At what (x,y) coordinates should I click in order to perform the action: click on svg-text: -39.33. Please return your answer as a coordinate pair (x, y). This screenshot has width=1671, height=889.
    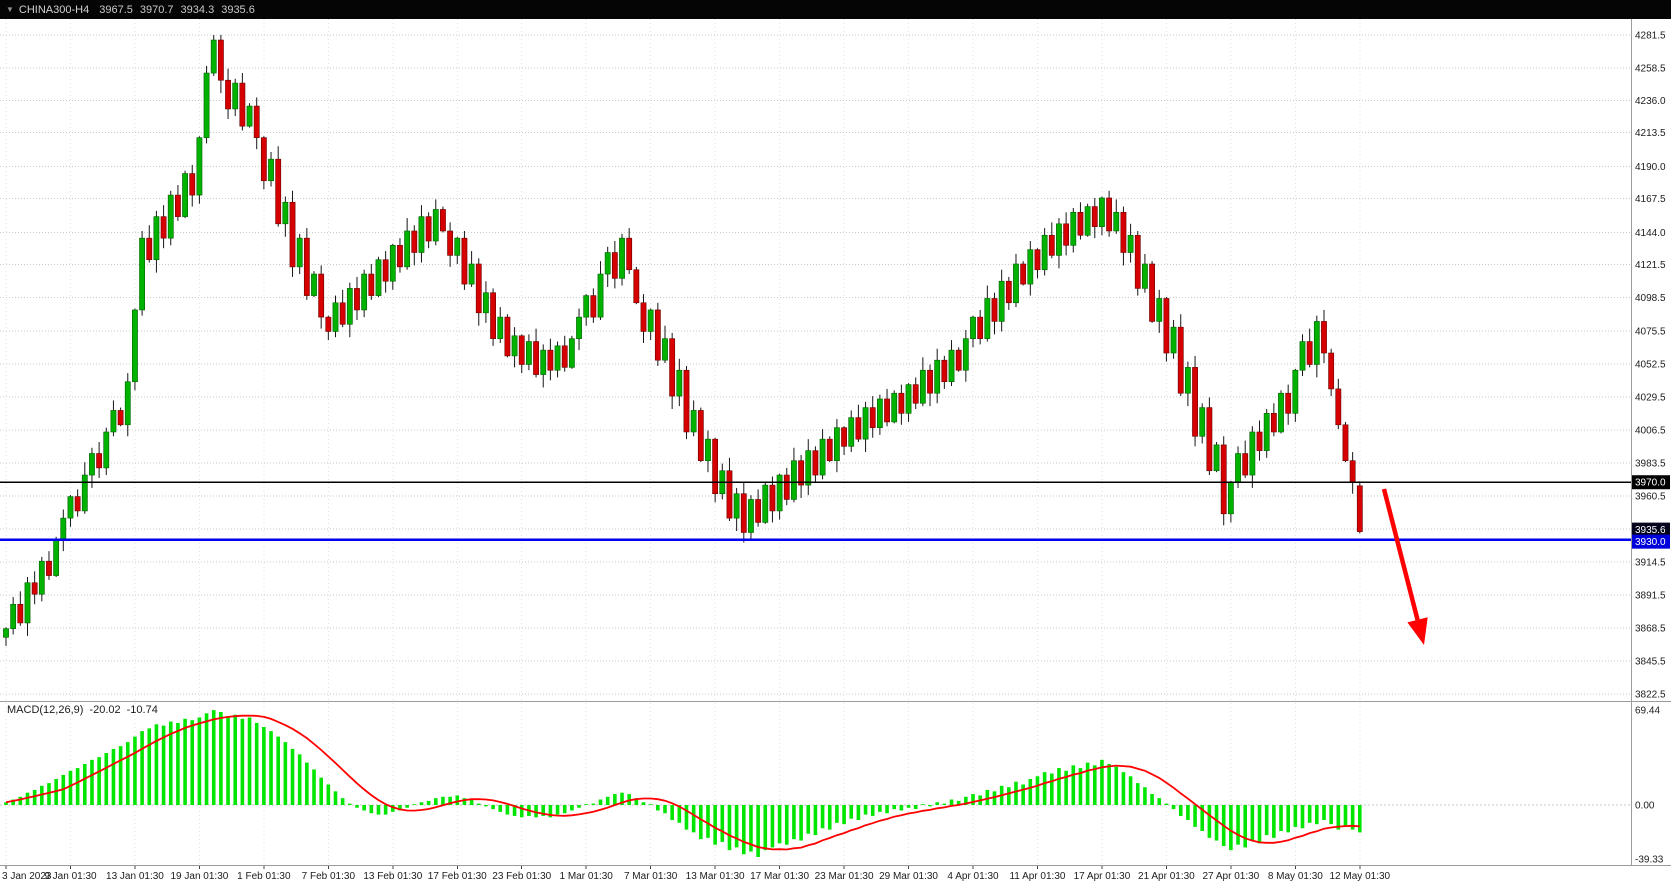
    Looking at the image, I should click on (1649, 859).